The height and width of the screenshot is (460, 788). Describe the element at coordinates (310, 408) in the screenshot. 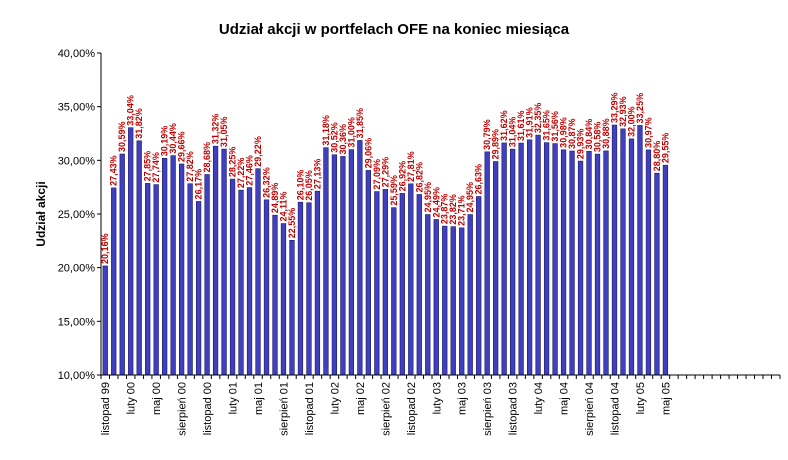

I see `x-tick-label: listopad 01` at that location.